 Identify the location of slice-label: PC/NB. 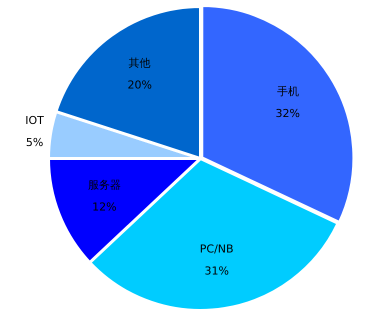
(217, 249).